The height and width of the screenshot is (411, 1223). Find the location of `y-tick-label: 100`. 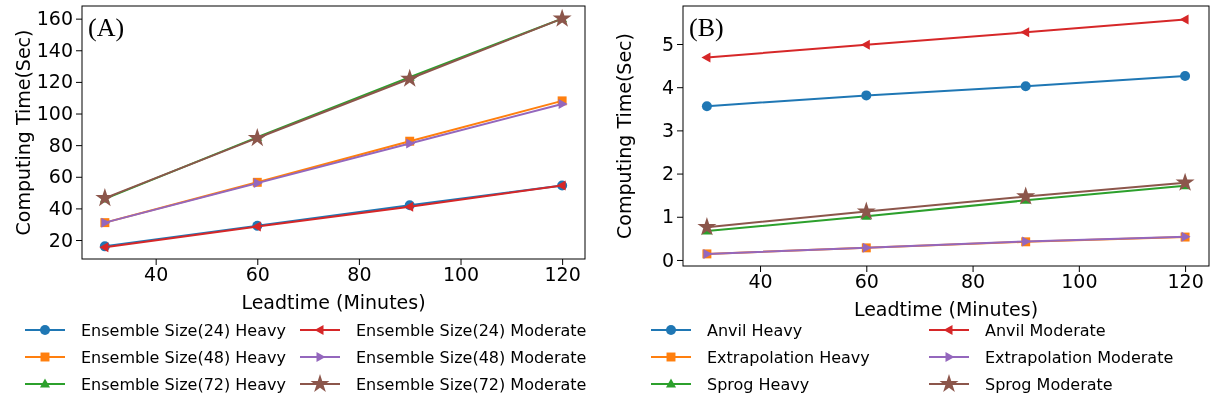

y-tick-label: 100 is located at coordinates (54, 113).